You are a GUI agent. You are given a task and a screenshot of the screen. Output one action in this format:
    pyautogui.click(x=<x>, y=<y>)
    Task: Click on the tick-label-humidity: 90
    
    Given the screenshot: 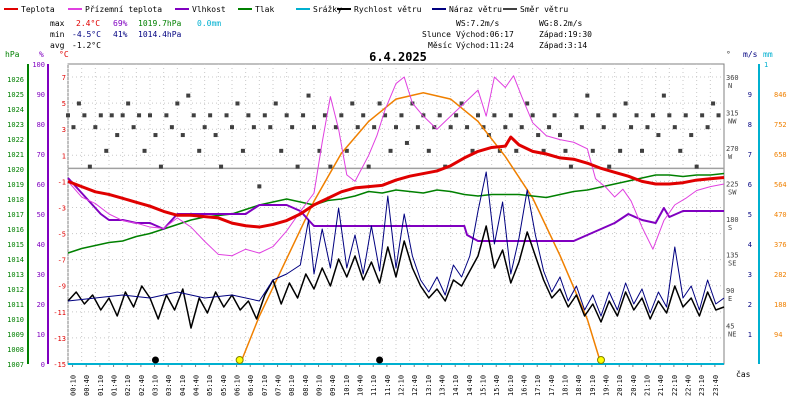 What is the action you would take?
    pyautogui.click(x=41, y=95)
    